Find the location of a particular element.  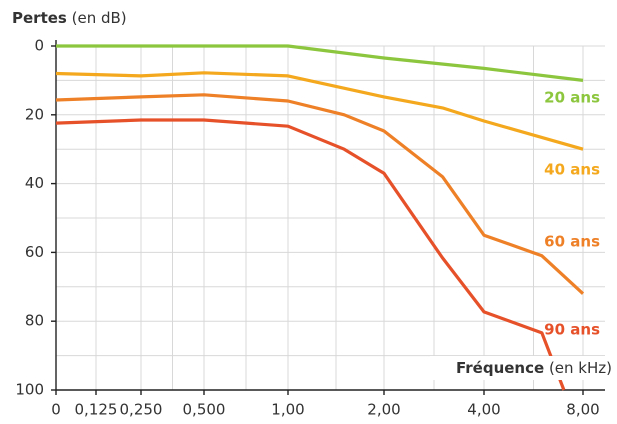

x-axis-label: Fréquence (en kHz) is located at coordinates (534, 368).